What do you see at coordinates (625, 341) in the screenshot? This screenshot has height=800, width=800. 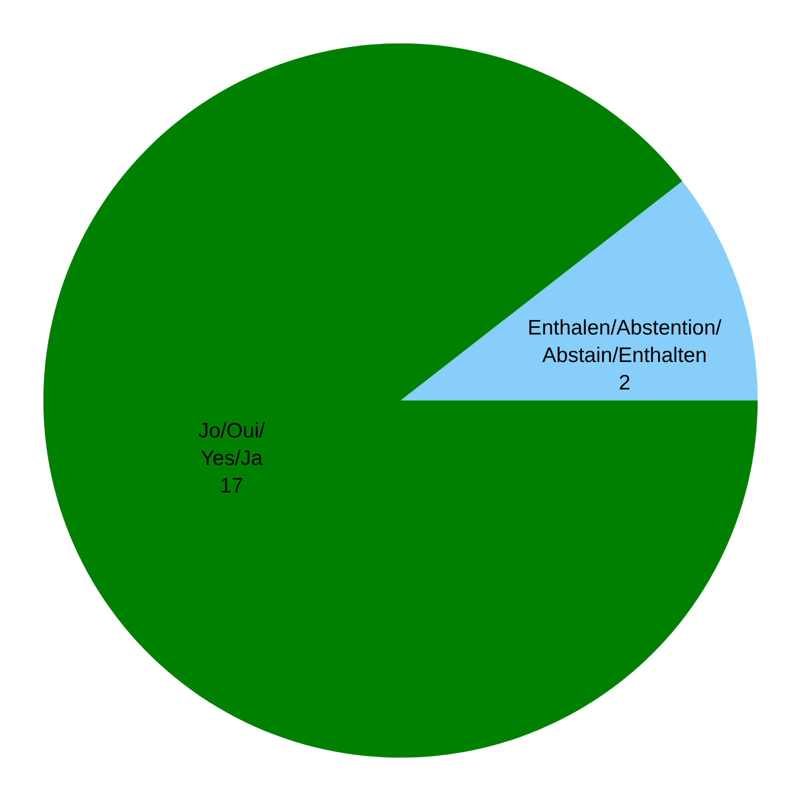 I see `slice-label: Enthalen/Abstention/Abstain/Enthalten` at bounding box center [625, 341].